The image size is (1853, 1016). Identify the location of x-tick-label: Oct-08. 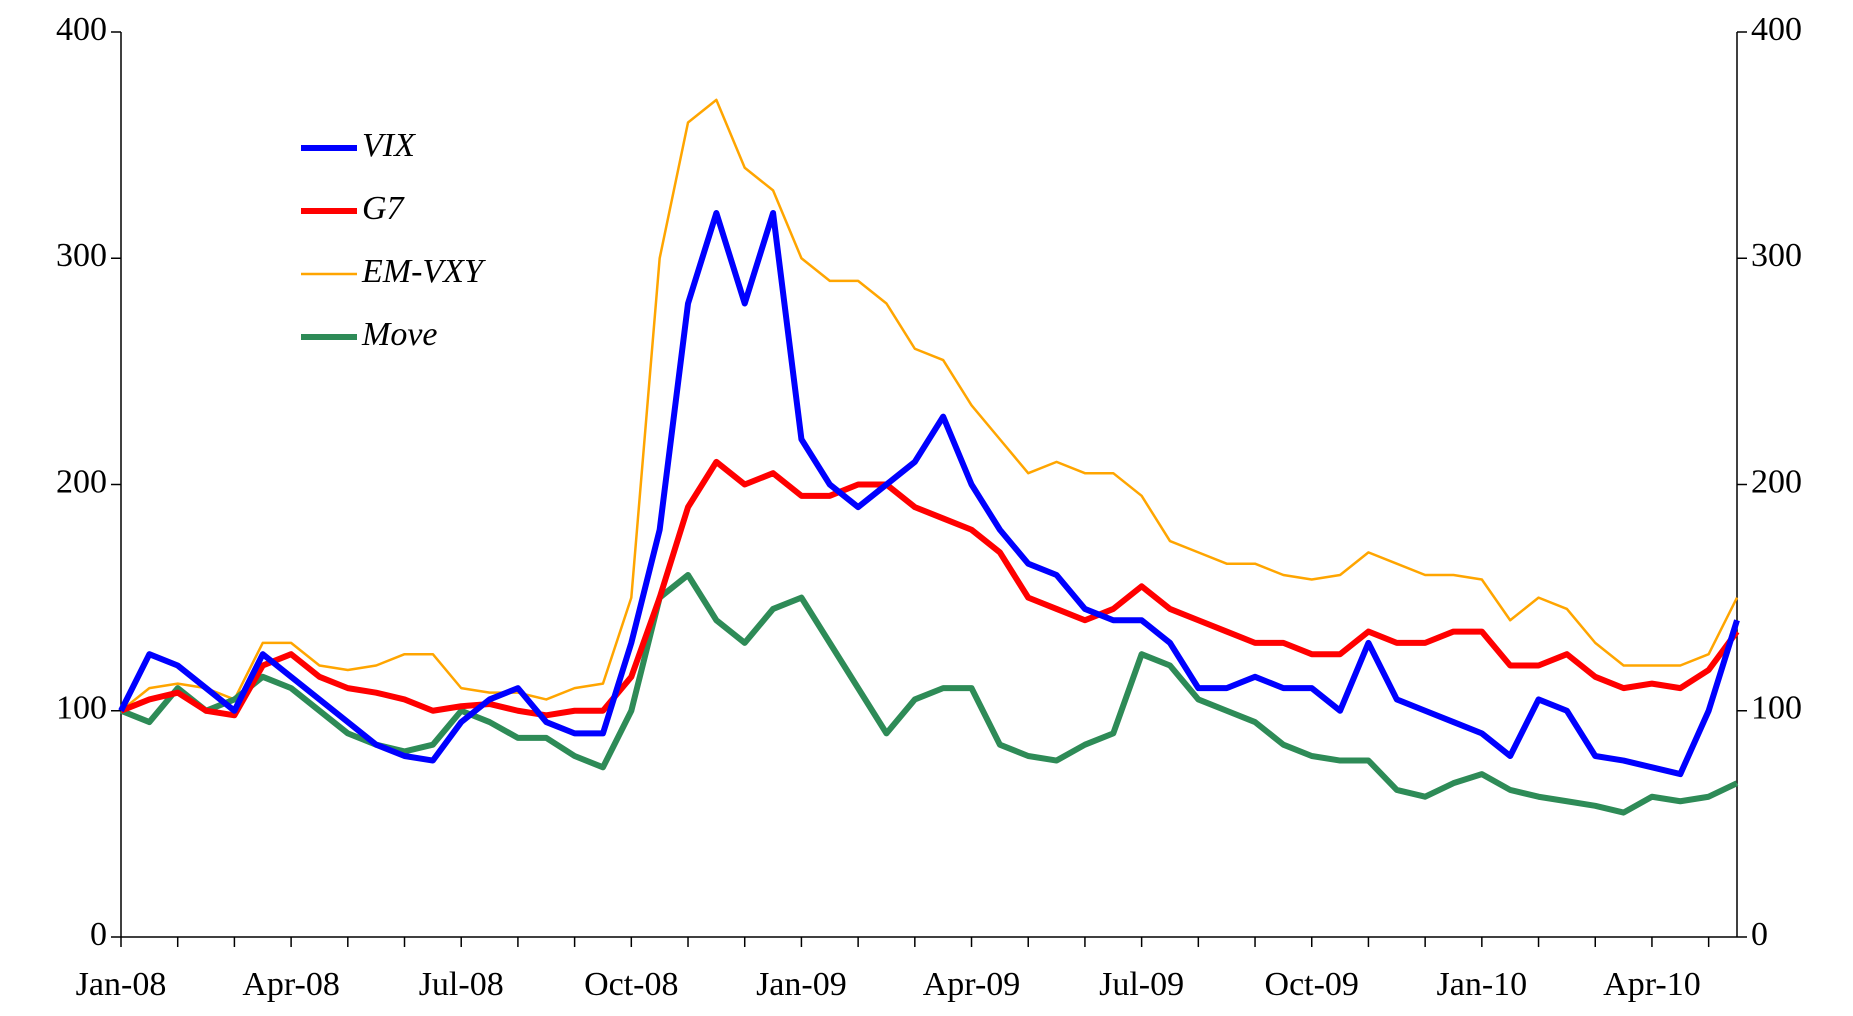
(631, 984).